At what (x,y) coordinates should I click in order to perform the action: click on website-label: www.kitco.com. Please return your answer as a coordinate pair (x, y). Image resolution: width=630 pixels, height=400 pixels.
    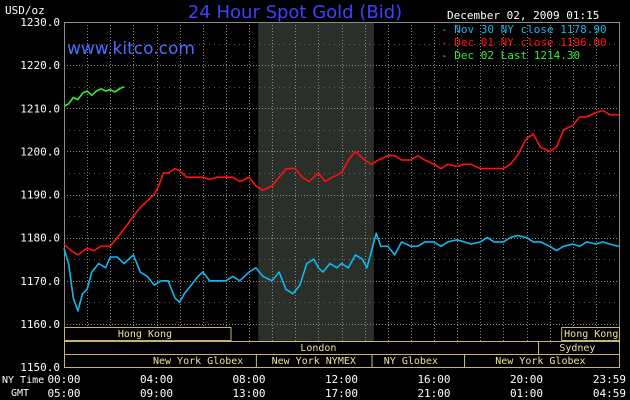
    Looking at the image, I should click on (131, 49).